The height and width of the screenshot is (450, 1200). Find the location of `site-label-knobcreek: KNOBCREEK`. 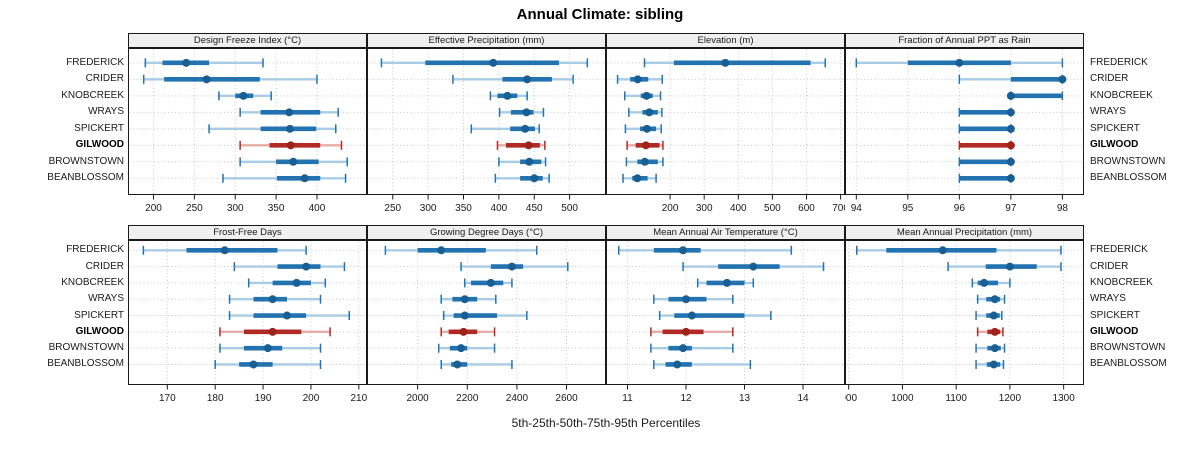

site-label-knobcreek: KNOBCREEK is located at coordinates (92, 95).